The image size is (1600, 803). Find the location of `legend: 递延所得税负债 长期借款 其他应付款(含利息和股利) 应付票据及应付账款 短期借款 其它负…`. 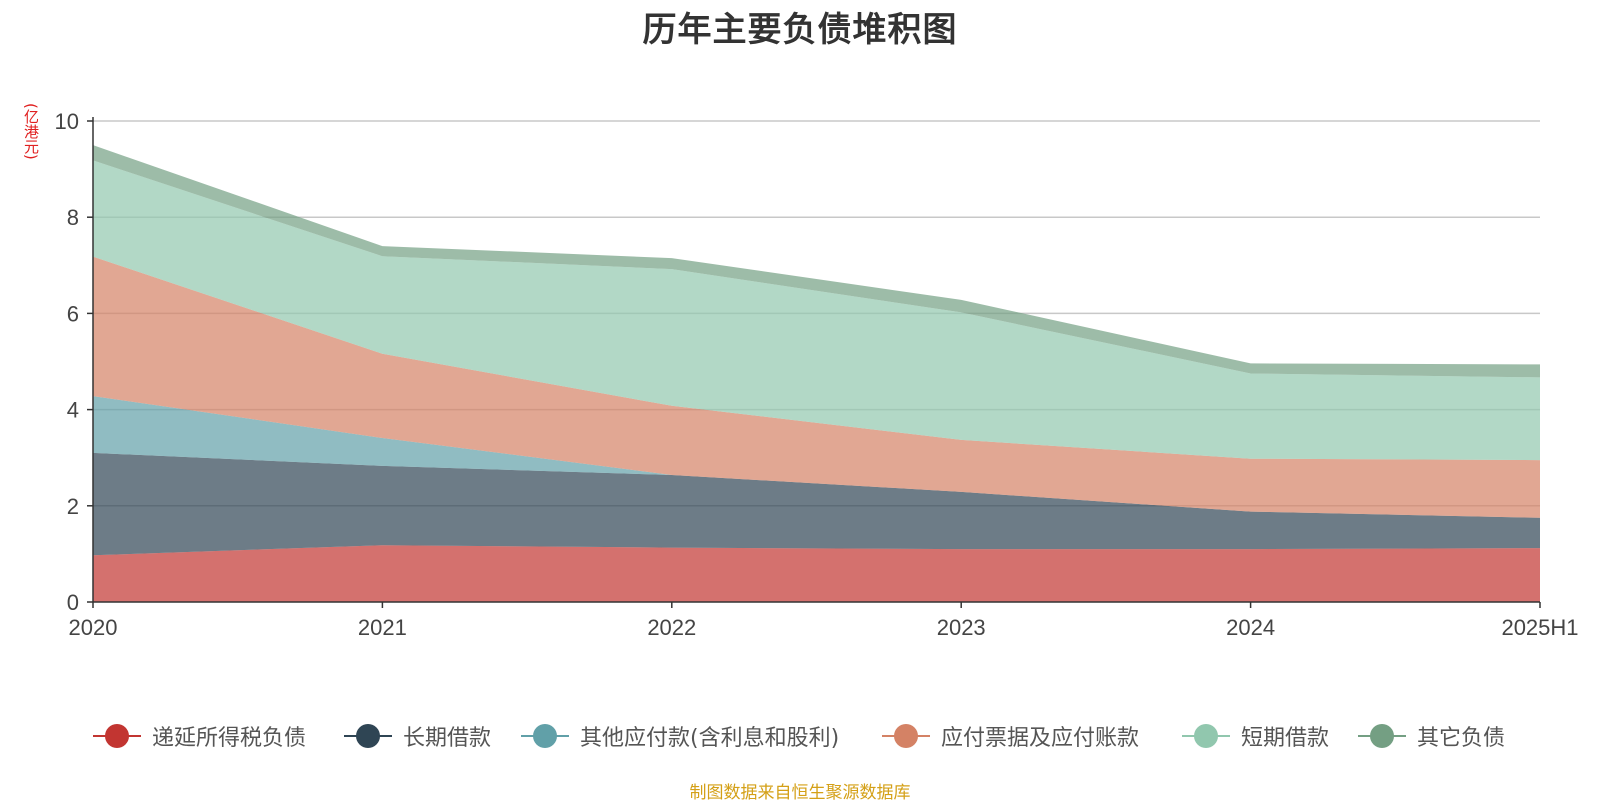

legend: 递延所得税负债 长期借款 其他应付款(含利息和股利) 应付票据及应付账款 短期借款 其它负… is located at coordinates (800, 736).